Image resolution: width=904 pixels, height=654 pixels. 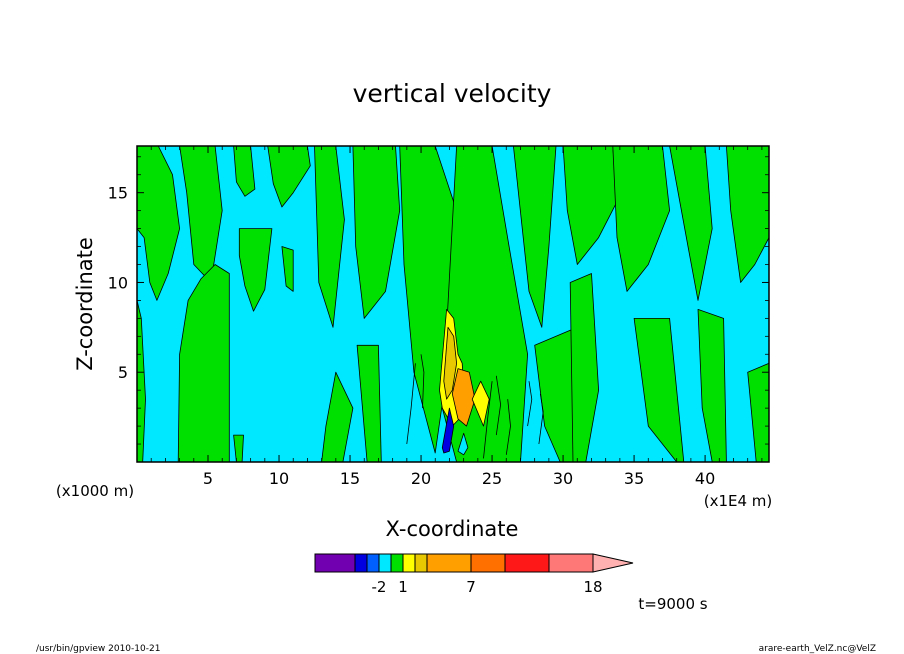 I want to click on y-tick-label: 10, so click(x=118, y=282).